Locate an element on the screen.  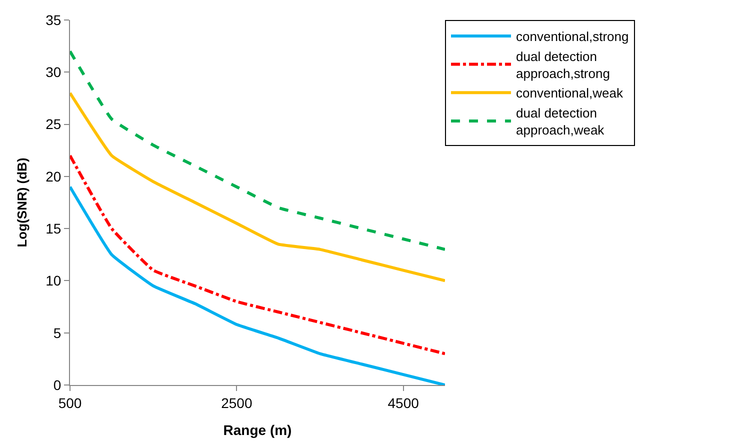
x-tick-label: 2500 is located at coordinates (236, 402).